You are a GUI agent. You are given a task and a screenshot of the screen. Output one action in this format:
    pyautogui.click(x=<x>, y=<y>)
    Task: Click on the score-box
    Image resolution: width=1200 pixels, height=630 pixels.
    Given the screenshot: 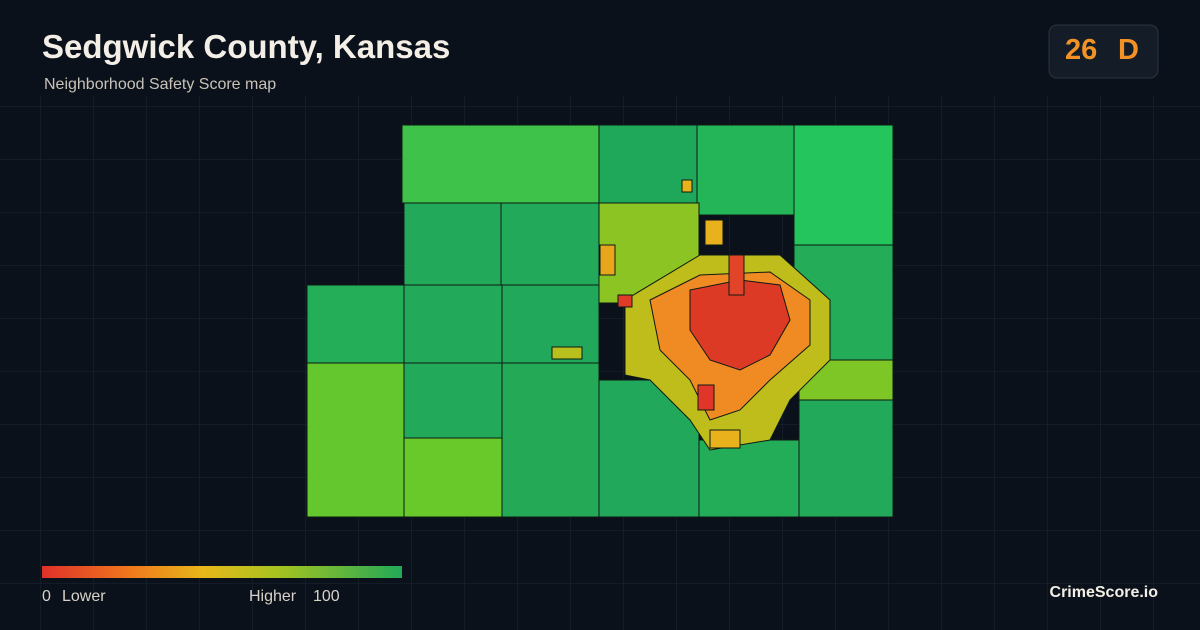 What is the action you would take?
    pyautogui.click(x=1103, y=51)
    